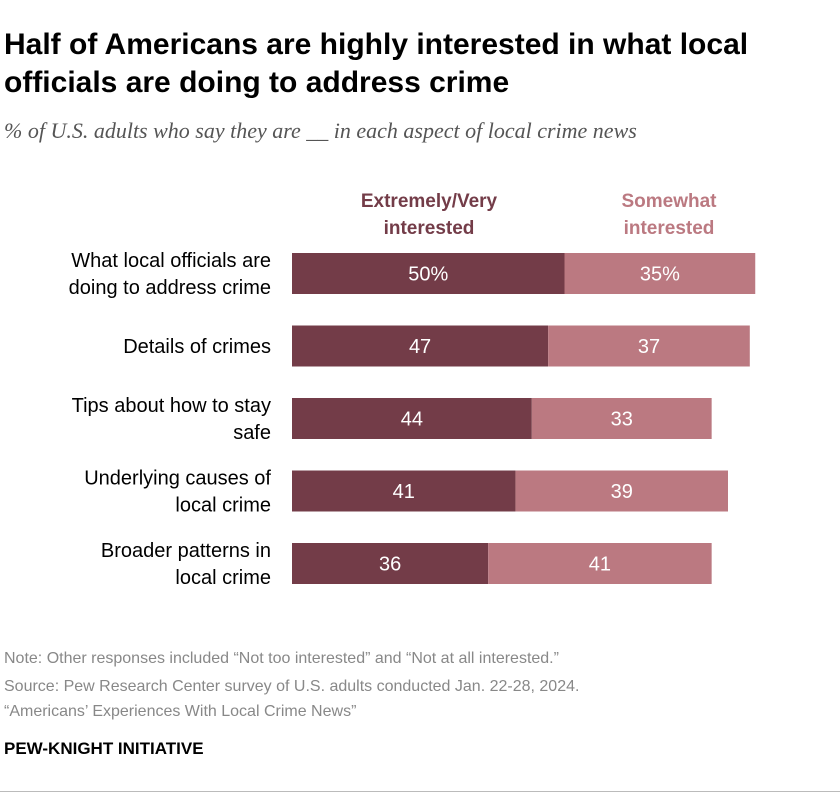 This screenshot has width=840, height=796. I want to click on category-label: What local officials are, so click(171, 261).